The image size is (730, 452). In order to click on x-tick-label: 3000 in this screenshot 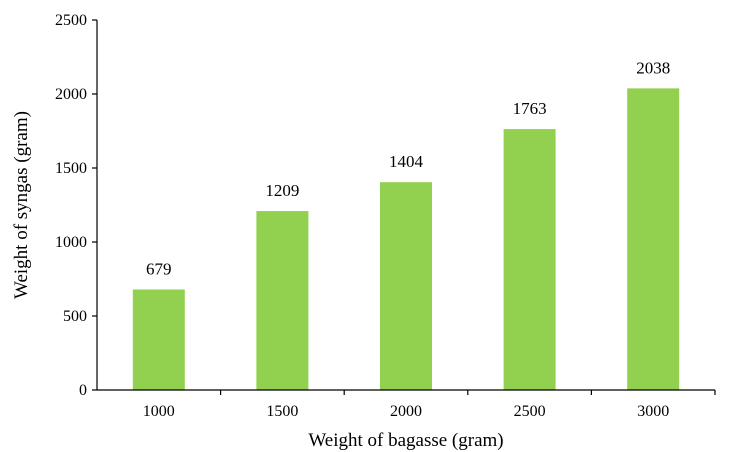, I will do `click(653, 411)`.